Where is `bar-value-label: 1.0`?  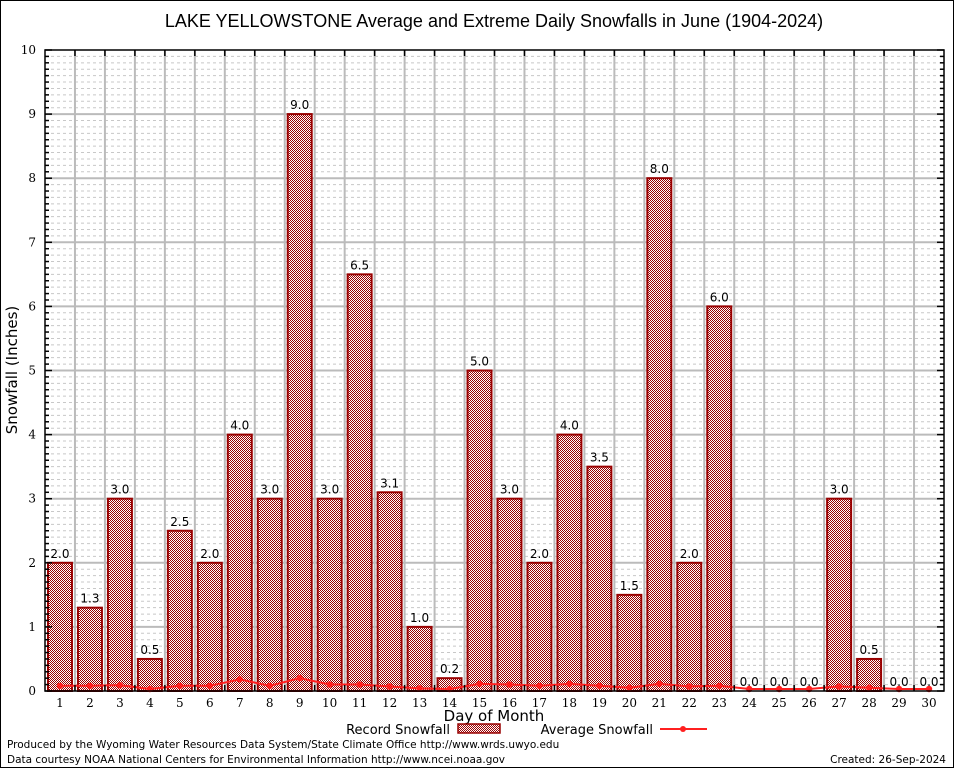 bar-value-label: 1.0 is located at coordinates (419, 618).